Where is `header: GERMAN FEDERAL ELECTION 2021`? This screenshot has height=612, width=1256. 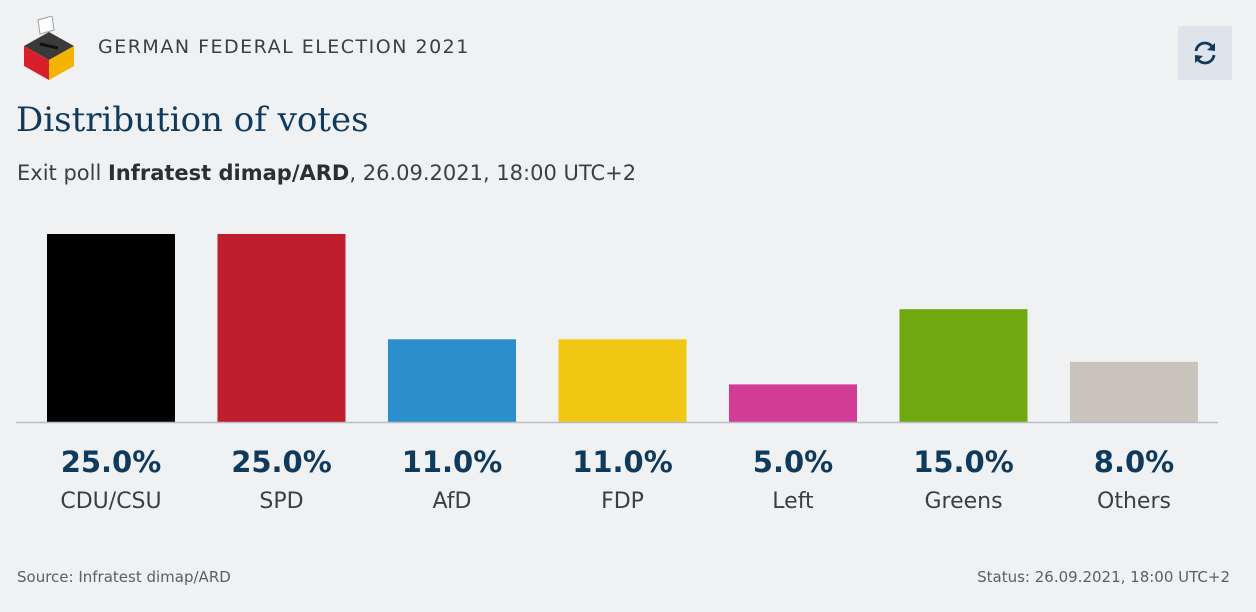 header: GERMAN FEDERAL ELECTION 2021 is located at coordinates (627, 49).